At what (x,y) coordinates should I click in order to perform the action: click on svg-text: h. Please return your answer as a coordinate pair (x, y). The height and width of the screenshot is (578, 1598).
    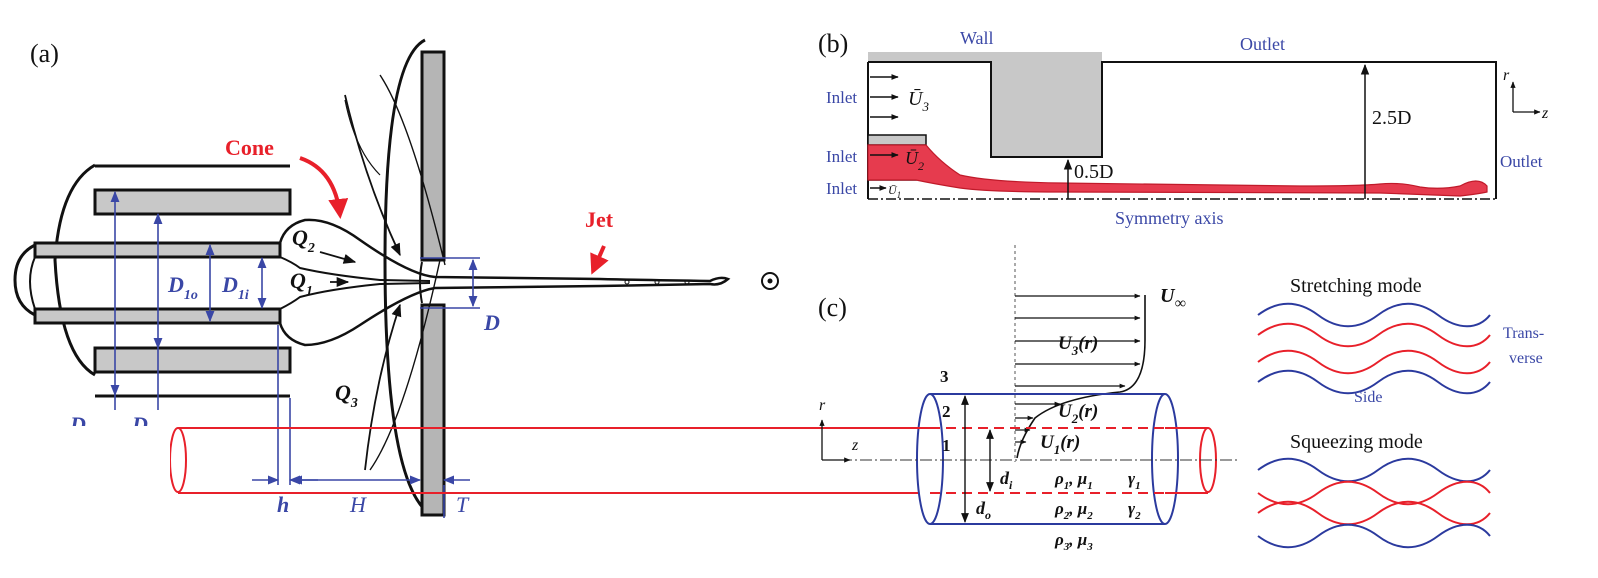
    Looking at the image, I should click on (283, 504).